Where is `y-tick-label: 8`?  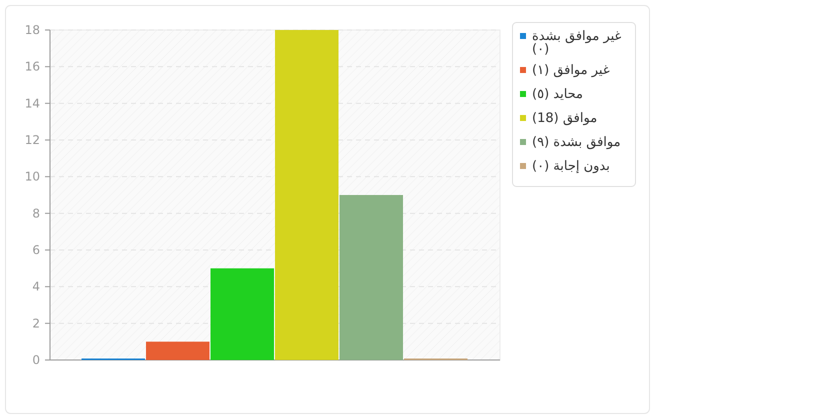
y-tick-label: 8 is located at coordinates (36, 213).